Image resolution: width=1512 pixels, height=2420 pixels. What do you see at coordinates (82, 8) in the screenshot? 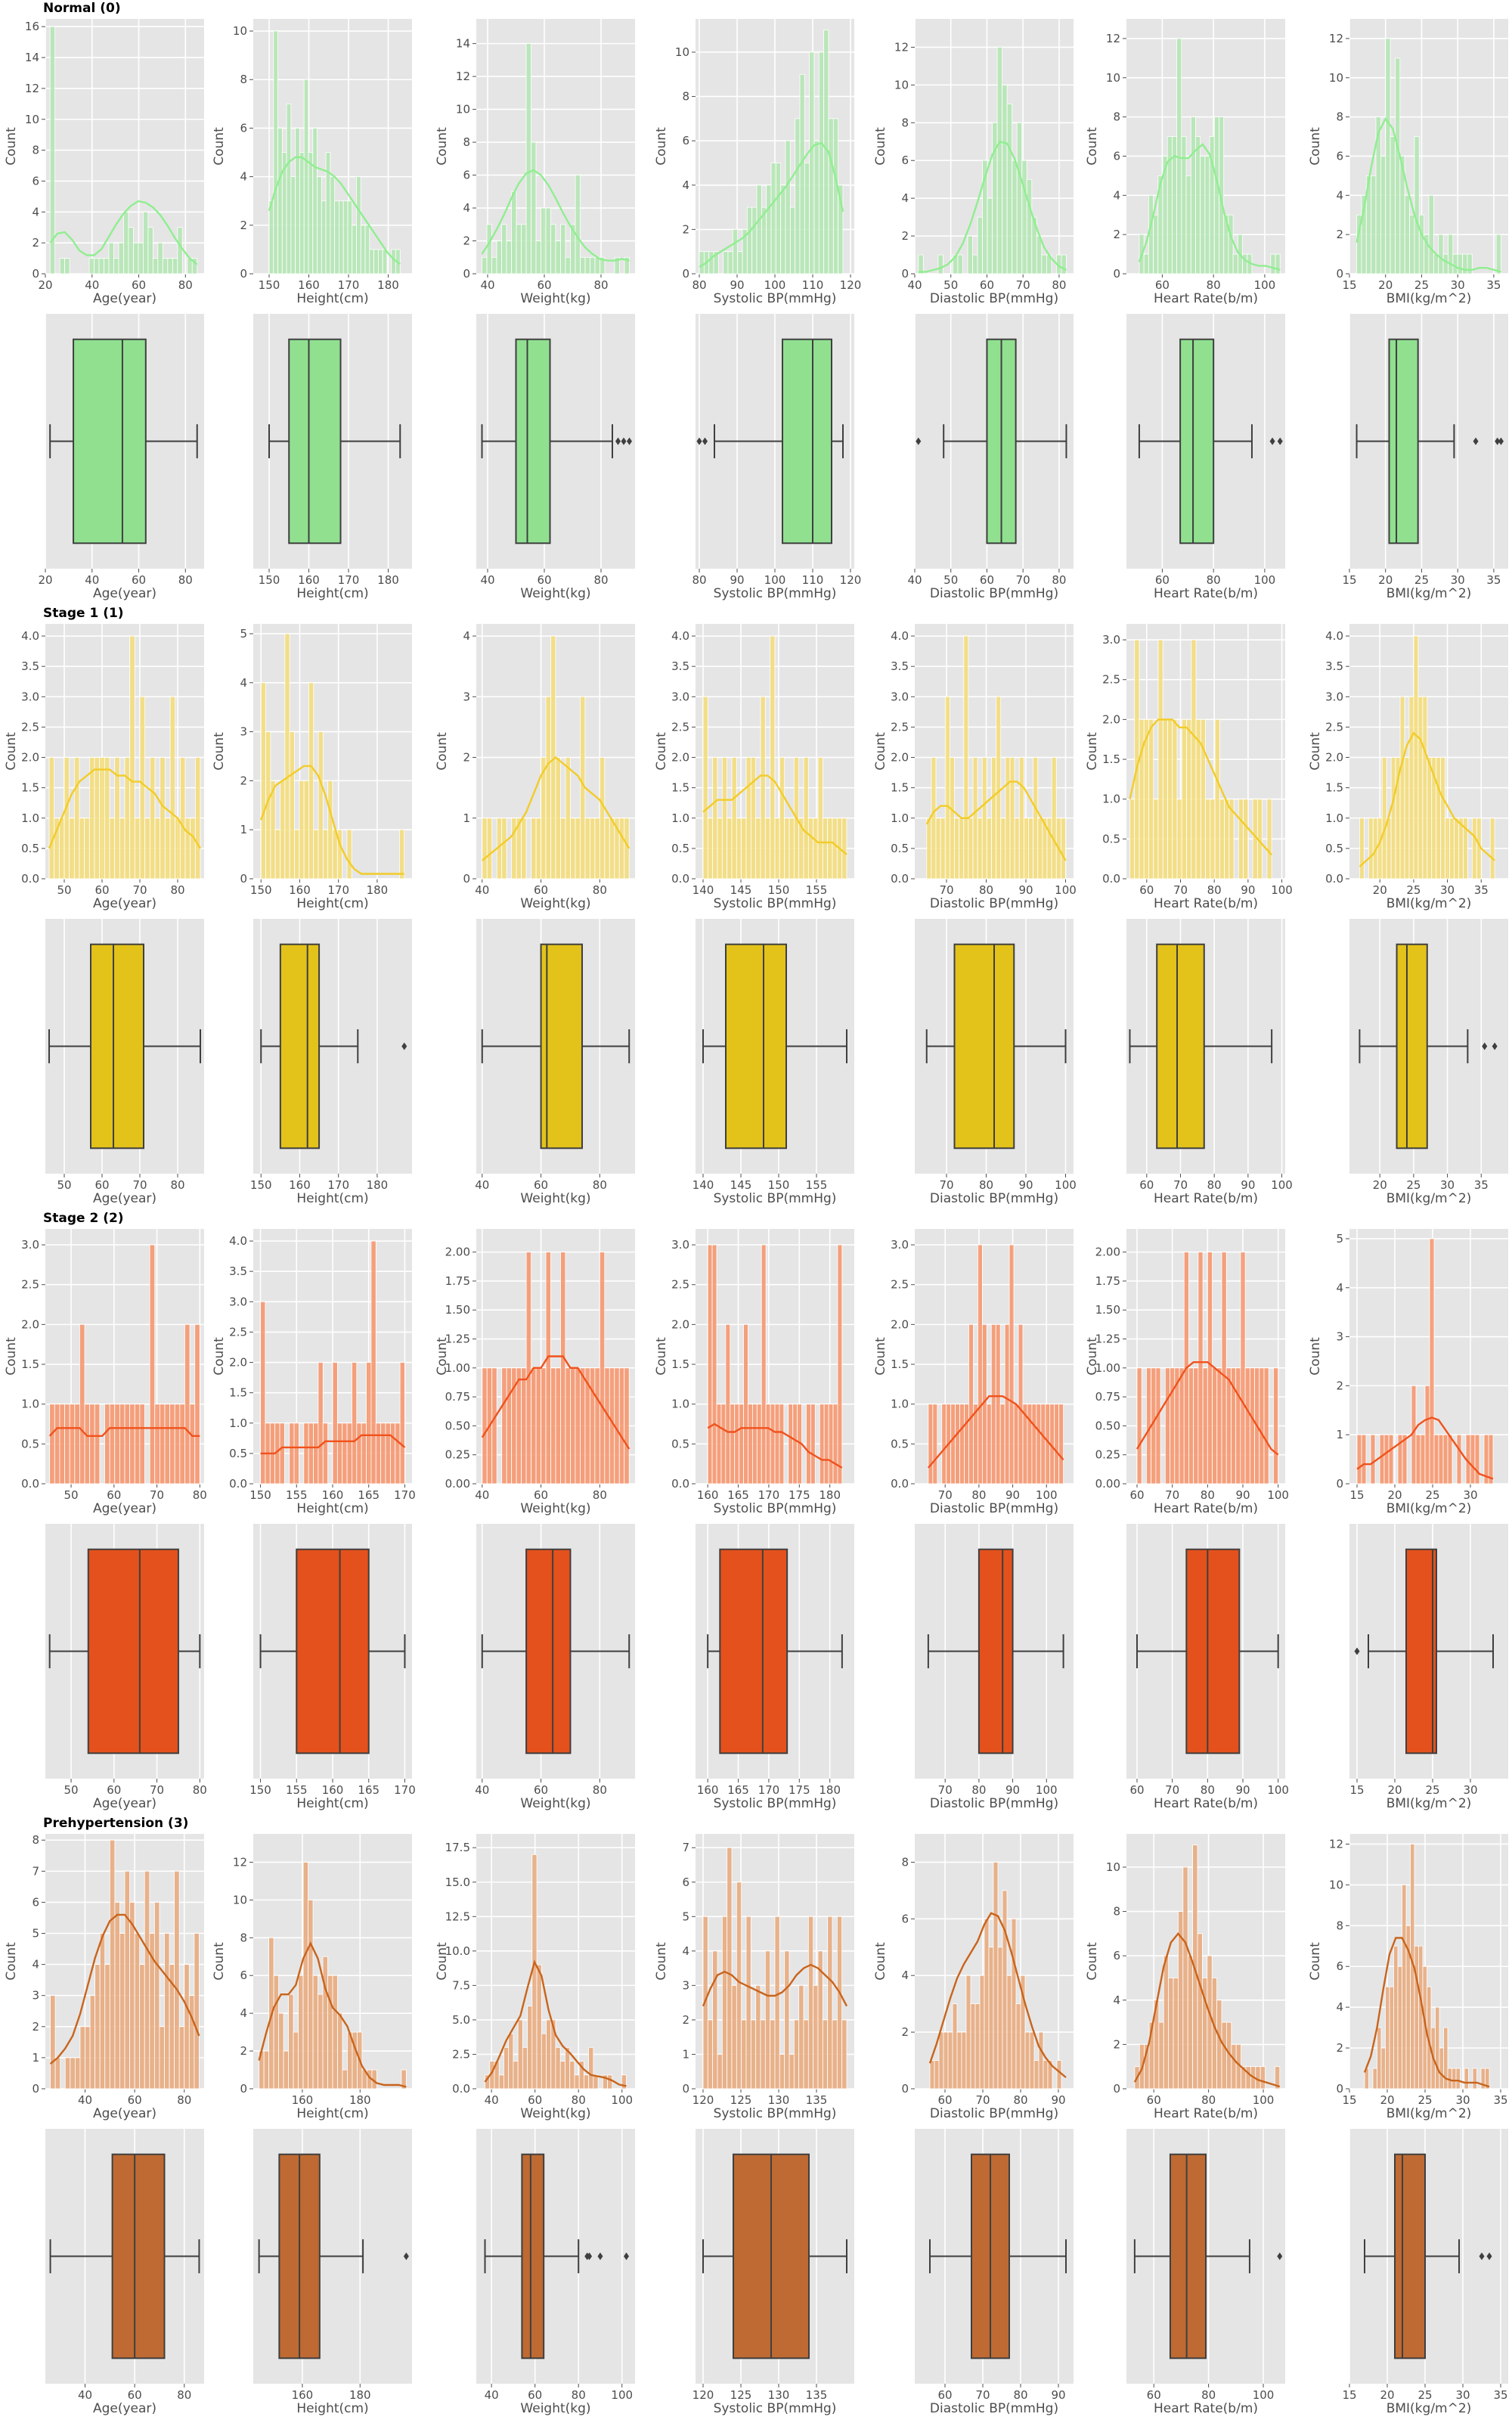
I see `group-title: Normal (0)` at bounding box center [82, 8].